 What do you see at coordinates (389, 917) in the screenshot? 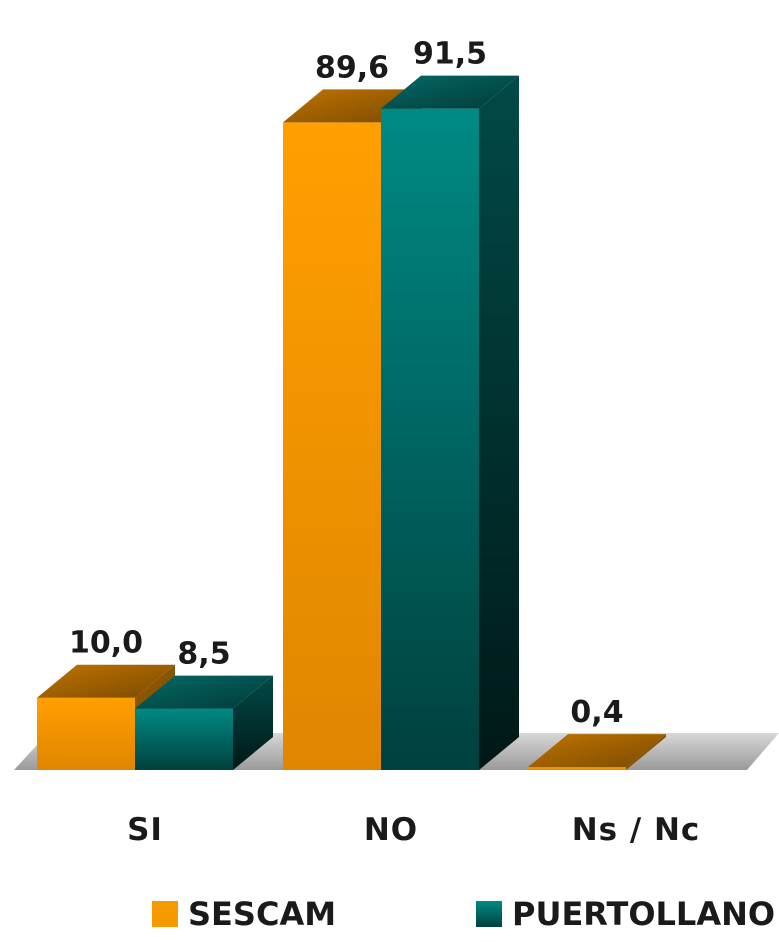
I see `legend: SESCAM PUERTOLLANO` at bounding box center [389, 917].